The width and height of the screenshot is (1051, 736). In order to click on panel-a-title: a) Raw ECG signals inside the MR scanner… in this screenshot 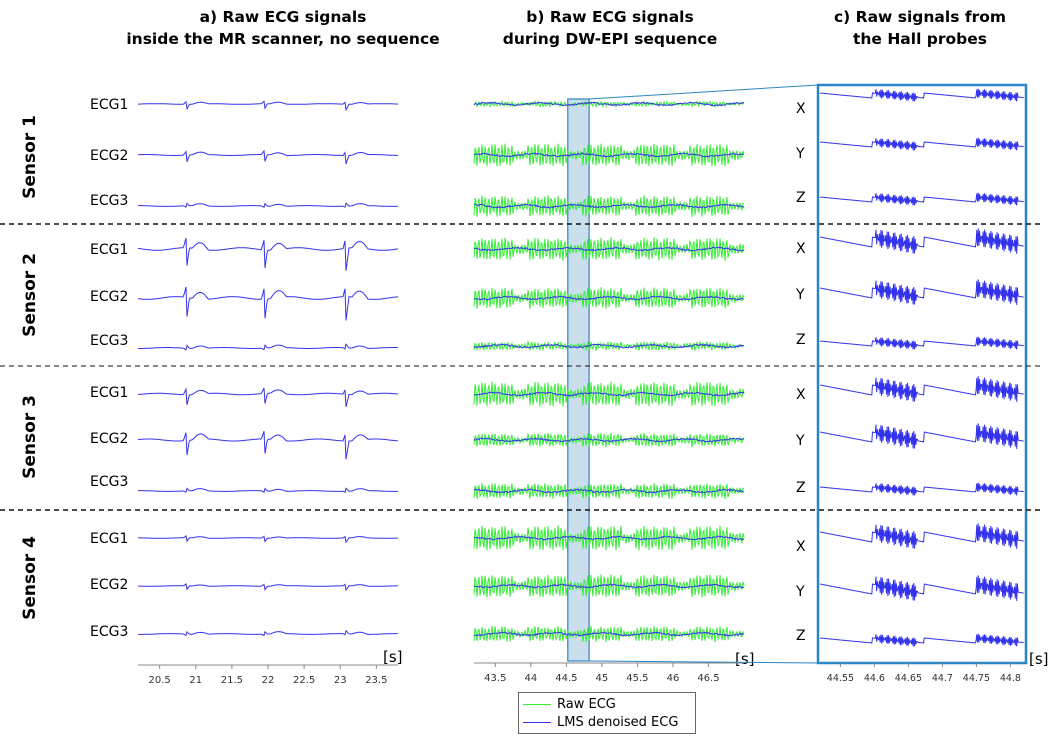, I will do `click(283, 28)`.